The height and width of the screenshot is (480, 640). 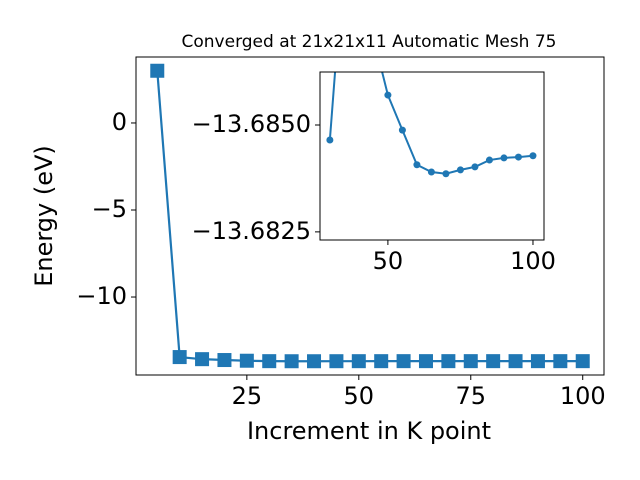 I want to click on inset-x-tick-label: 100, so click(x=533, y=261).